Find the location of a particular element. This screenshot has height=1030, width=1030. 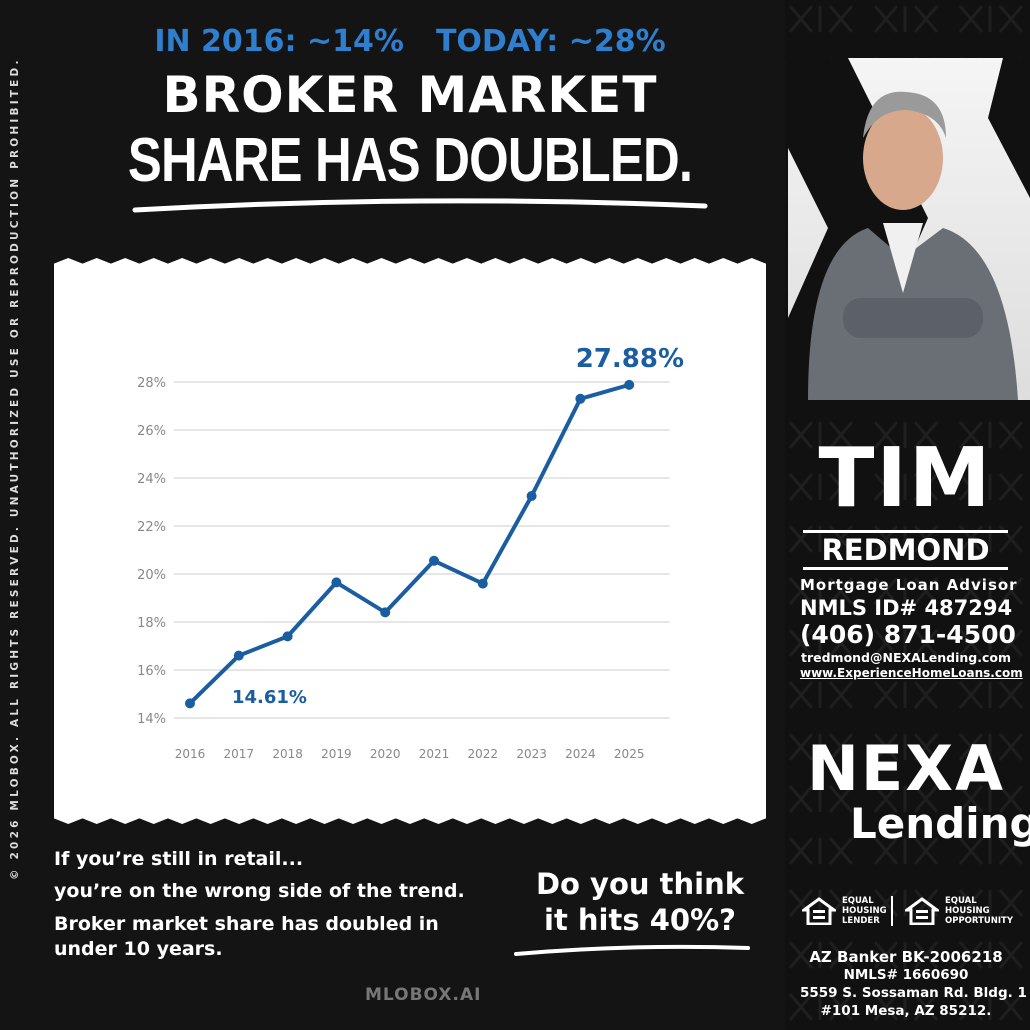

agent-photo is located at coordinates (909, 229).